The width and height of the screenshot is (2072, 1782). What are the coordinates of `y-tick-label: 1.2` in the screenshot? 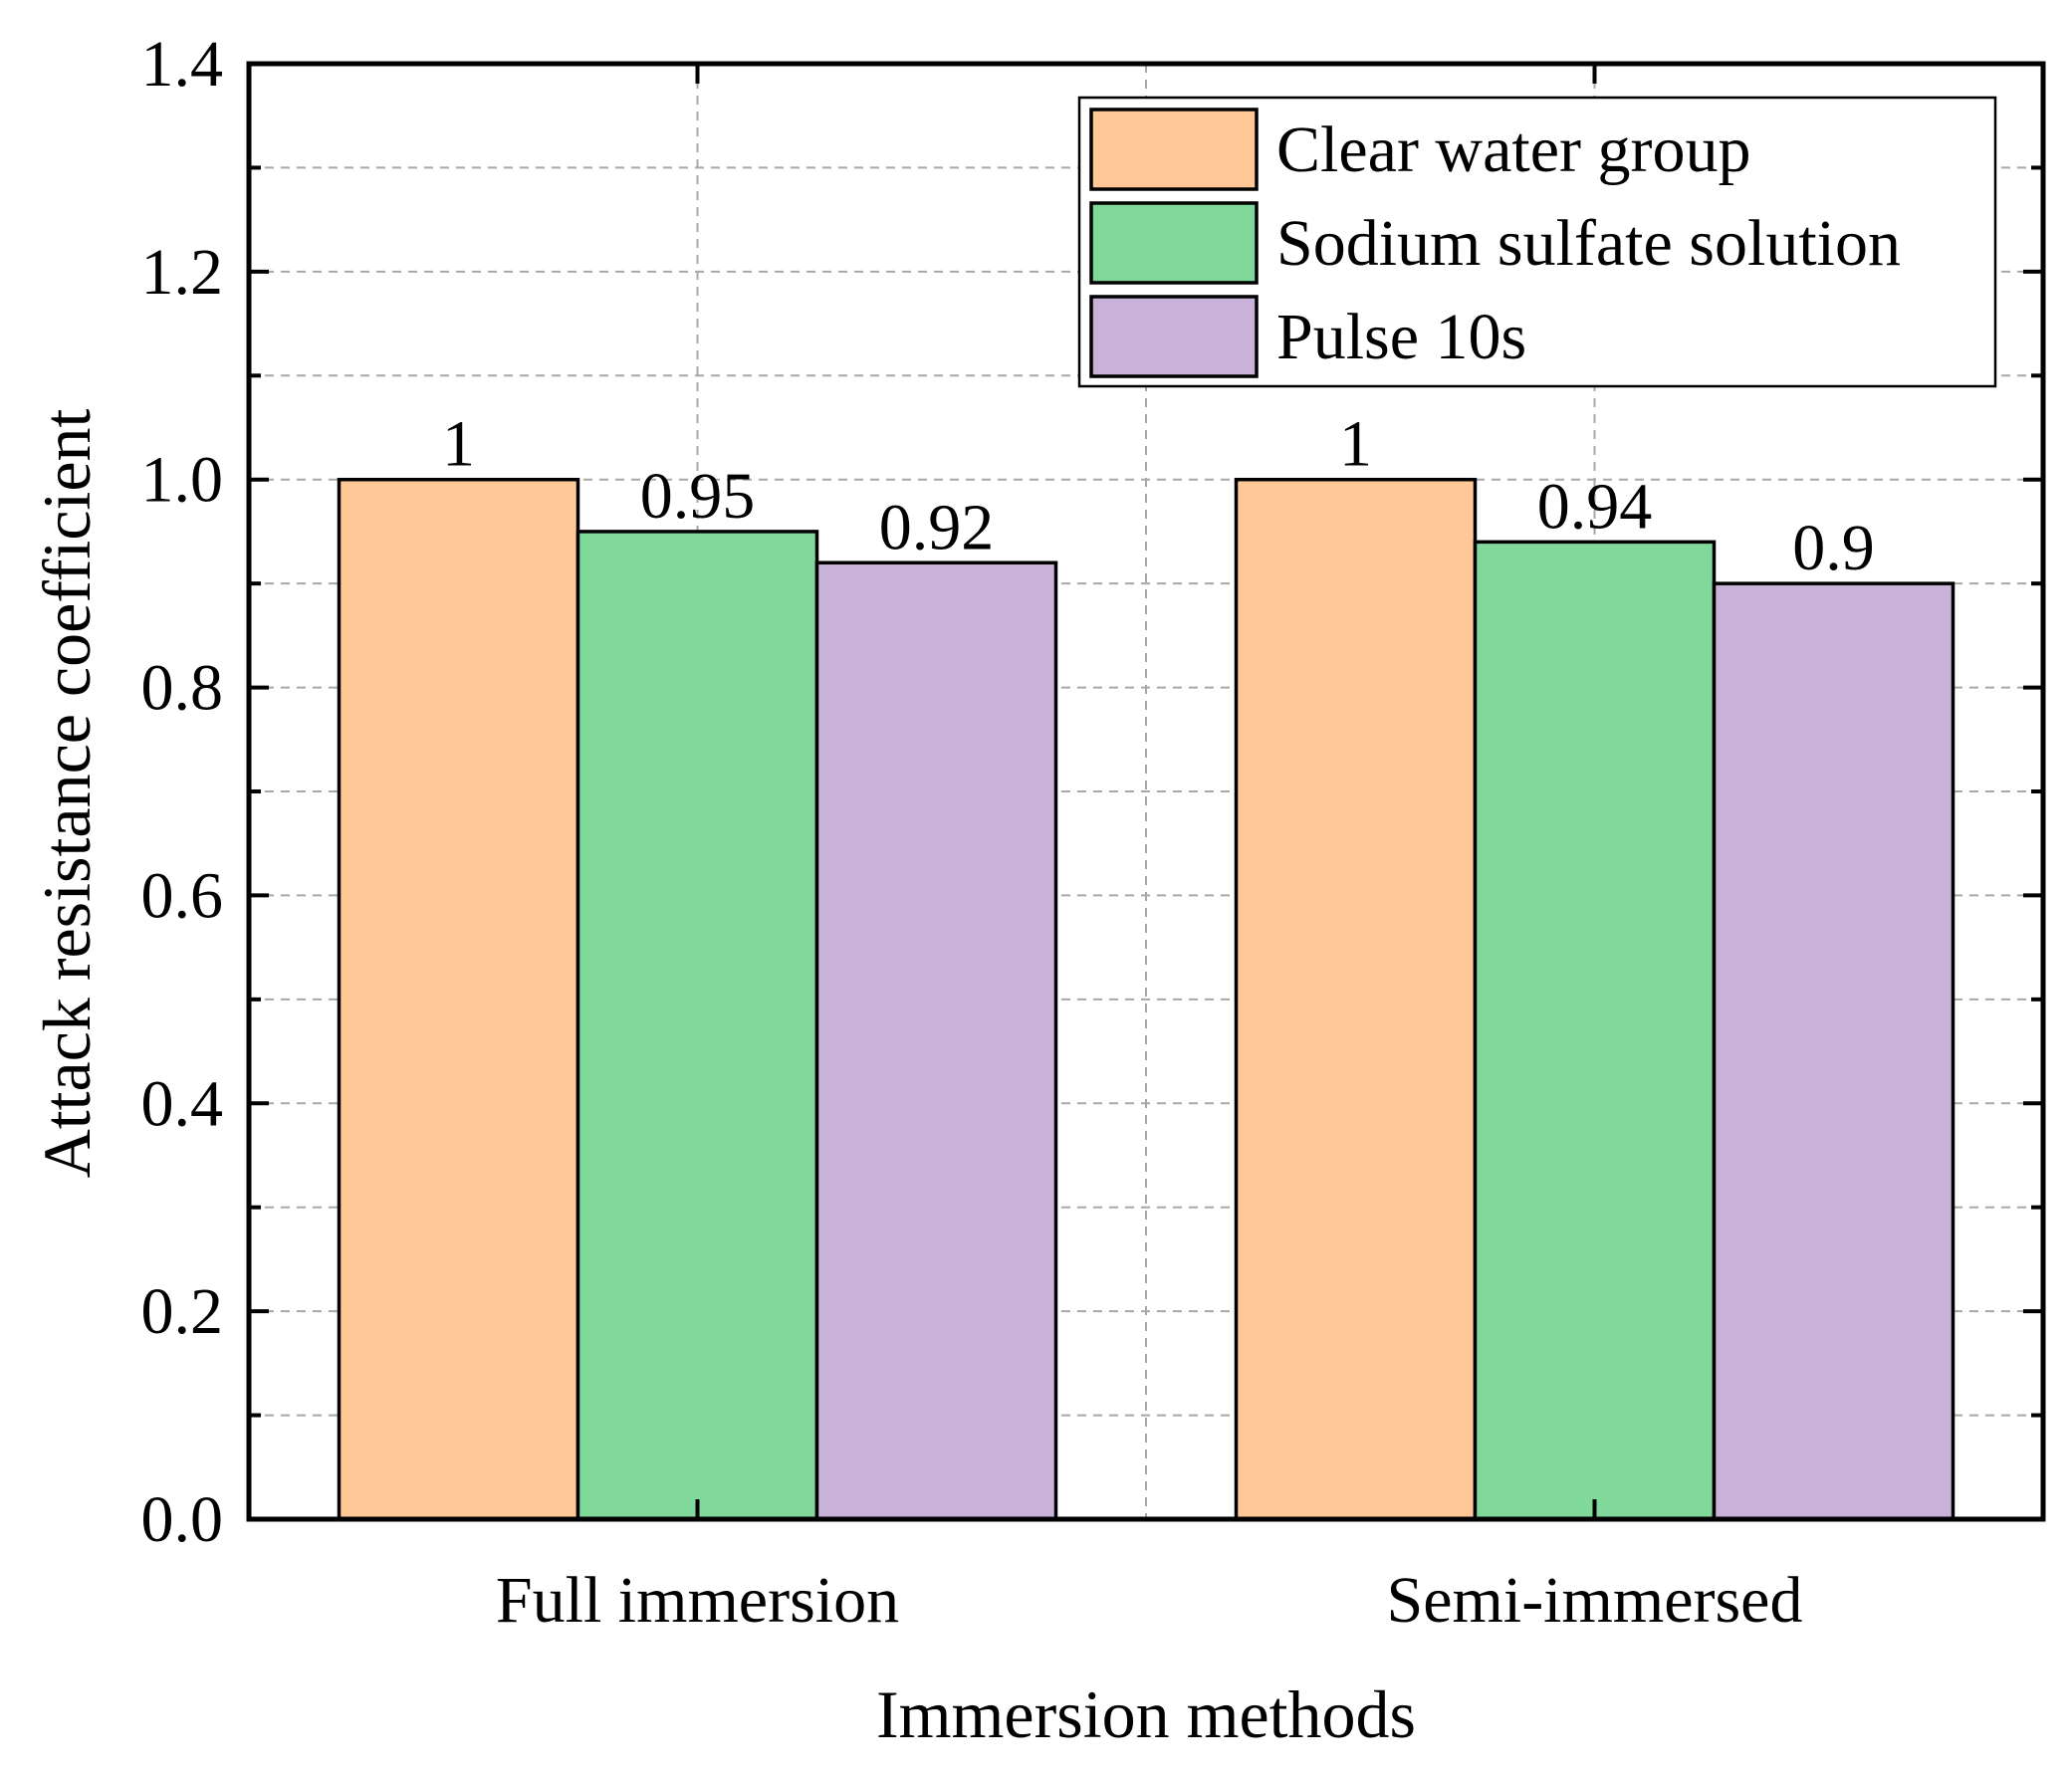 It's located at (182, 272).